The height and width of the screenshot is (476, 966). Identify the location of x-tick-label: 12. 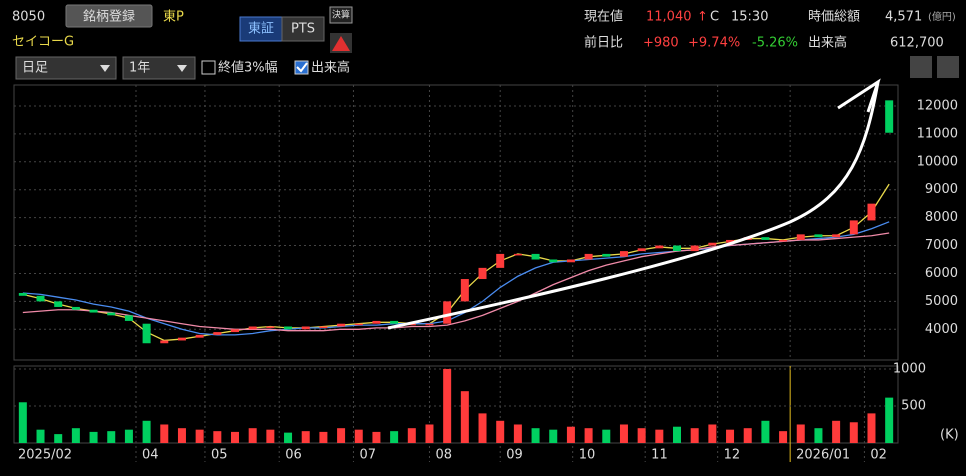
(732, 455).